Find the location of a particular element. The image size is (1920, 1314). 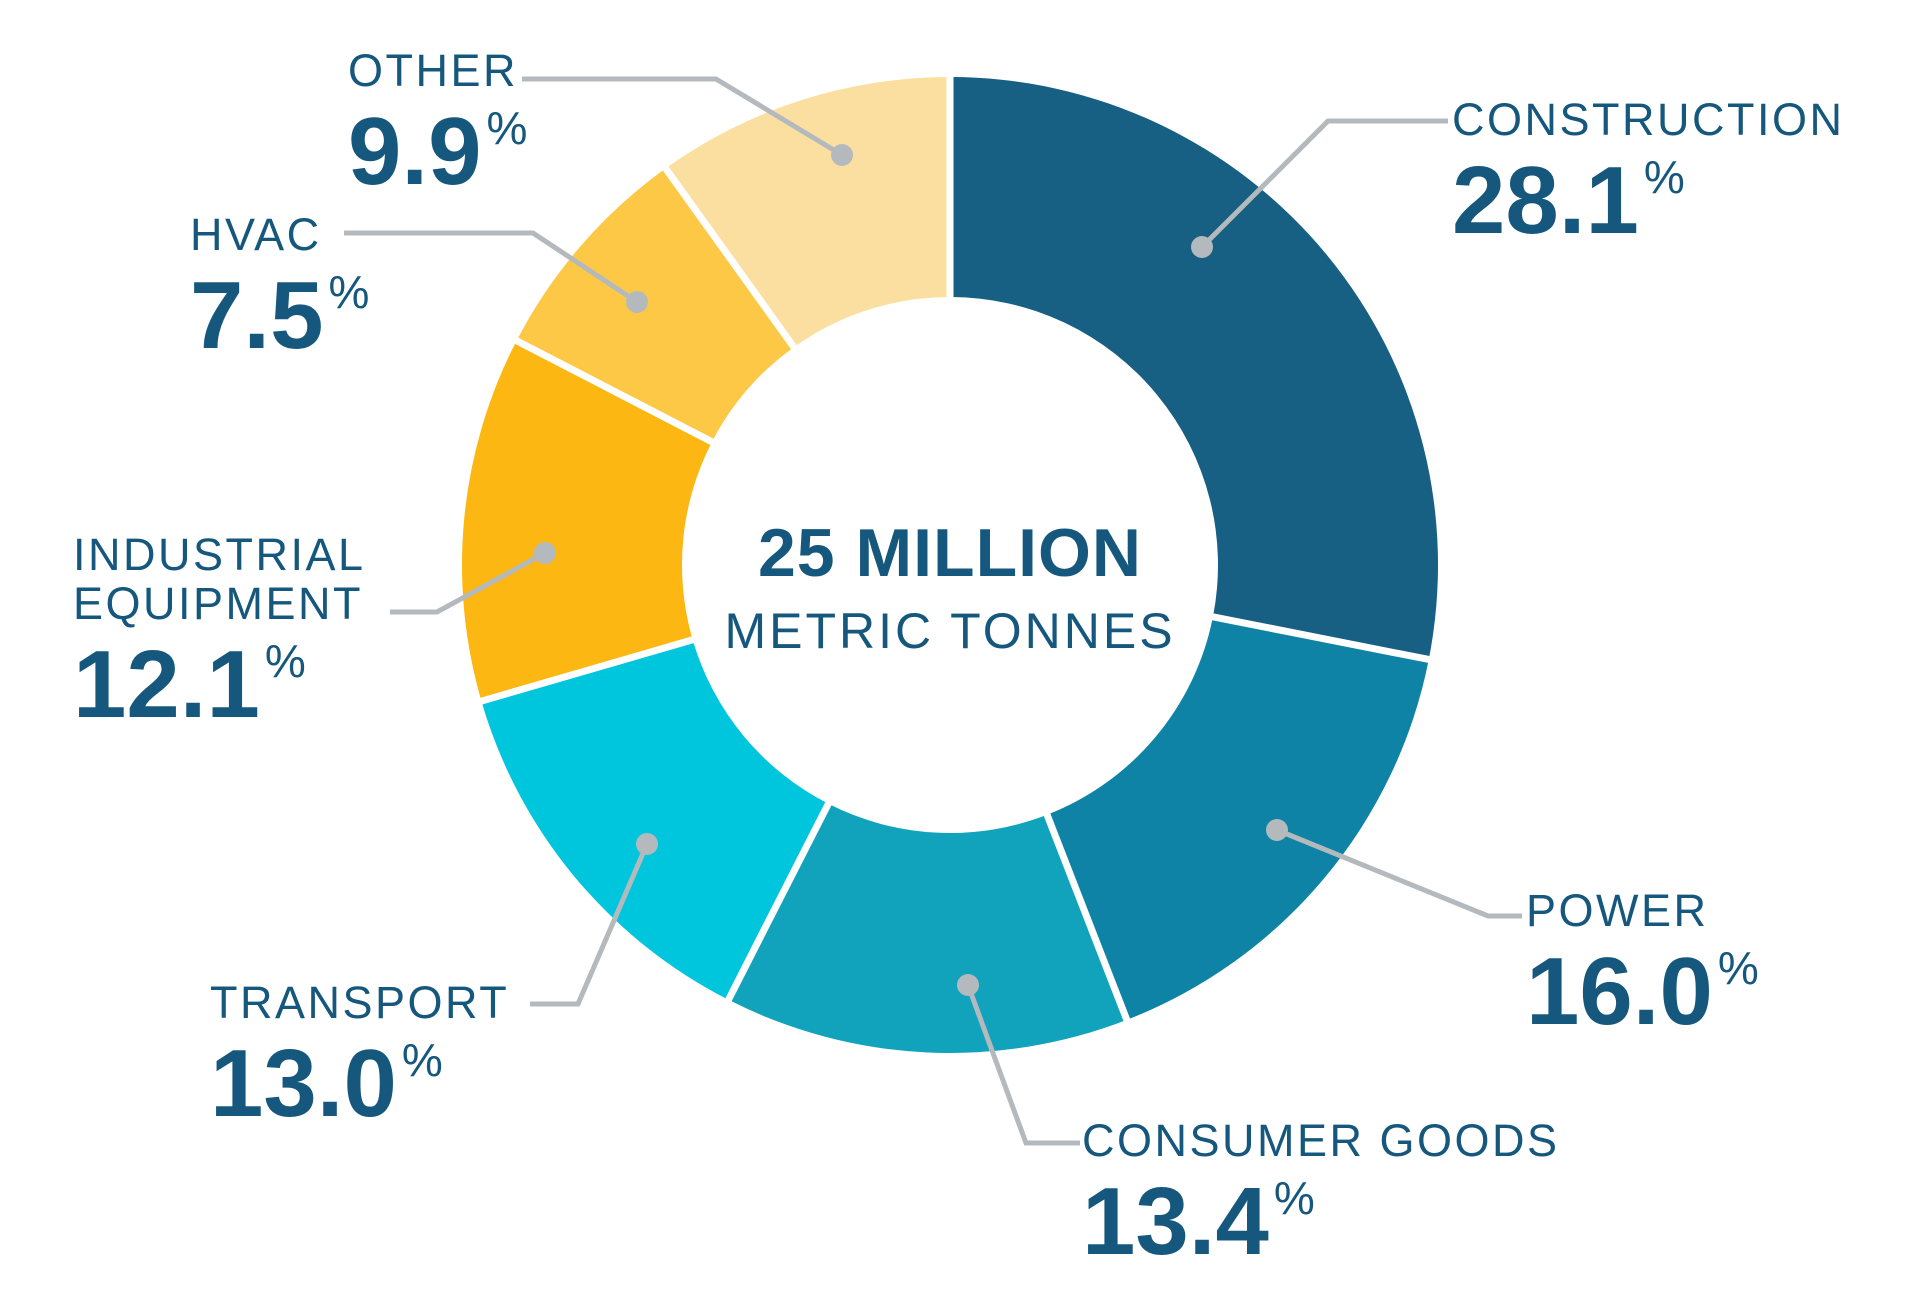

segment-value: 12.1% is located at coordinates (263, 685).